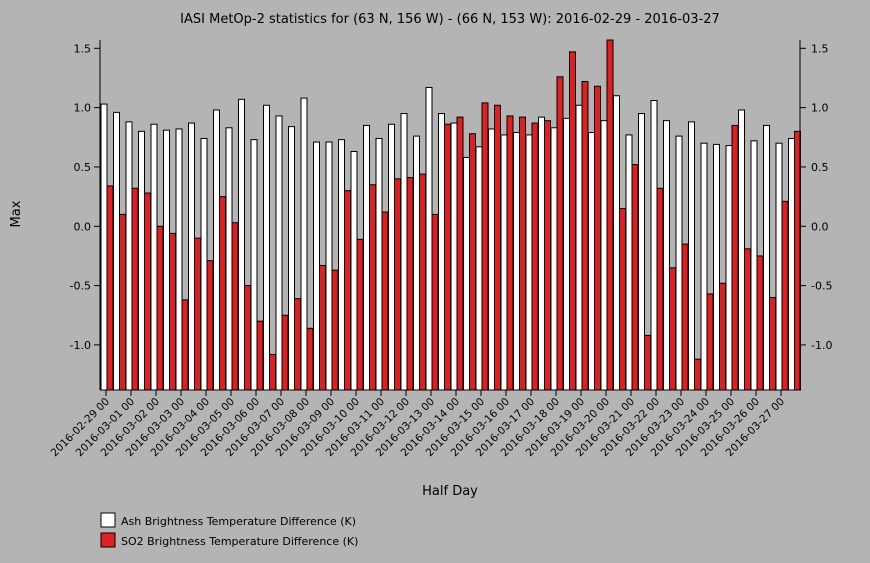 Image resolution: width=870 pixels, height=563 pixels. What do you see at coordinates (820, 167) in the screenshot?
I see `y-tick-label-right: 0.5` at bounding box center [820, 167].